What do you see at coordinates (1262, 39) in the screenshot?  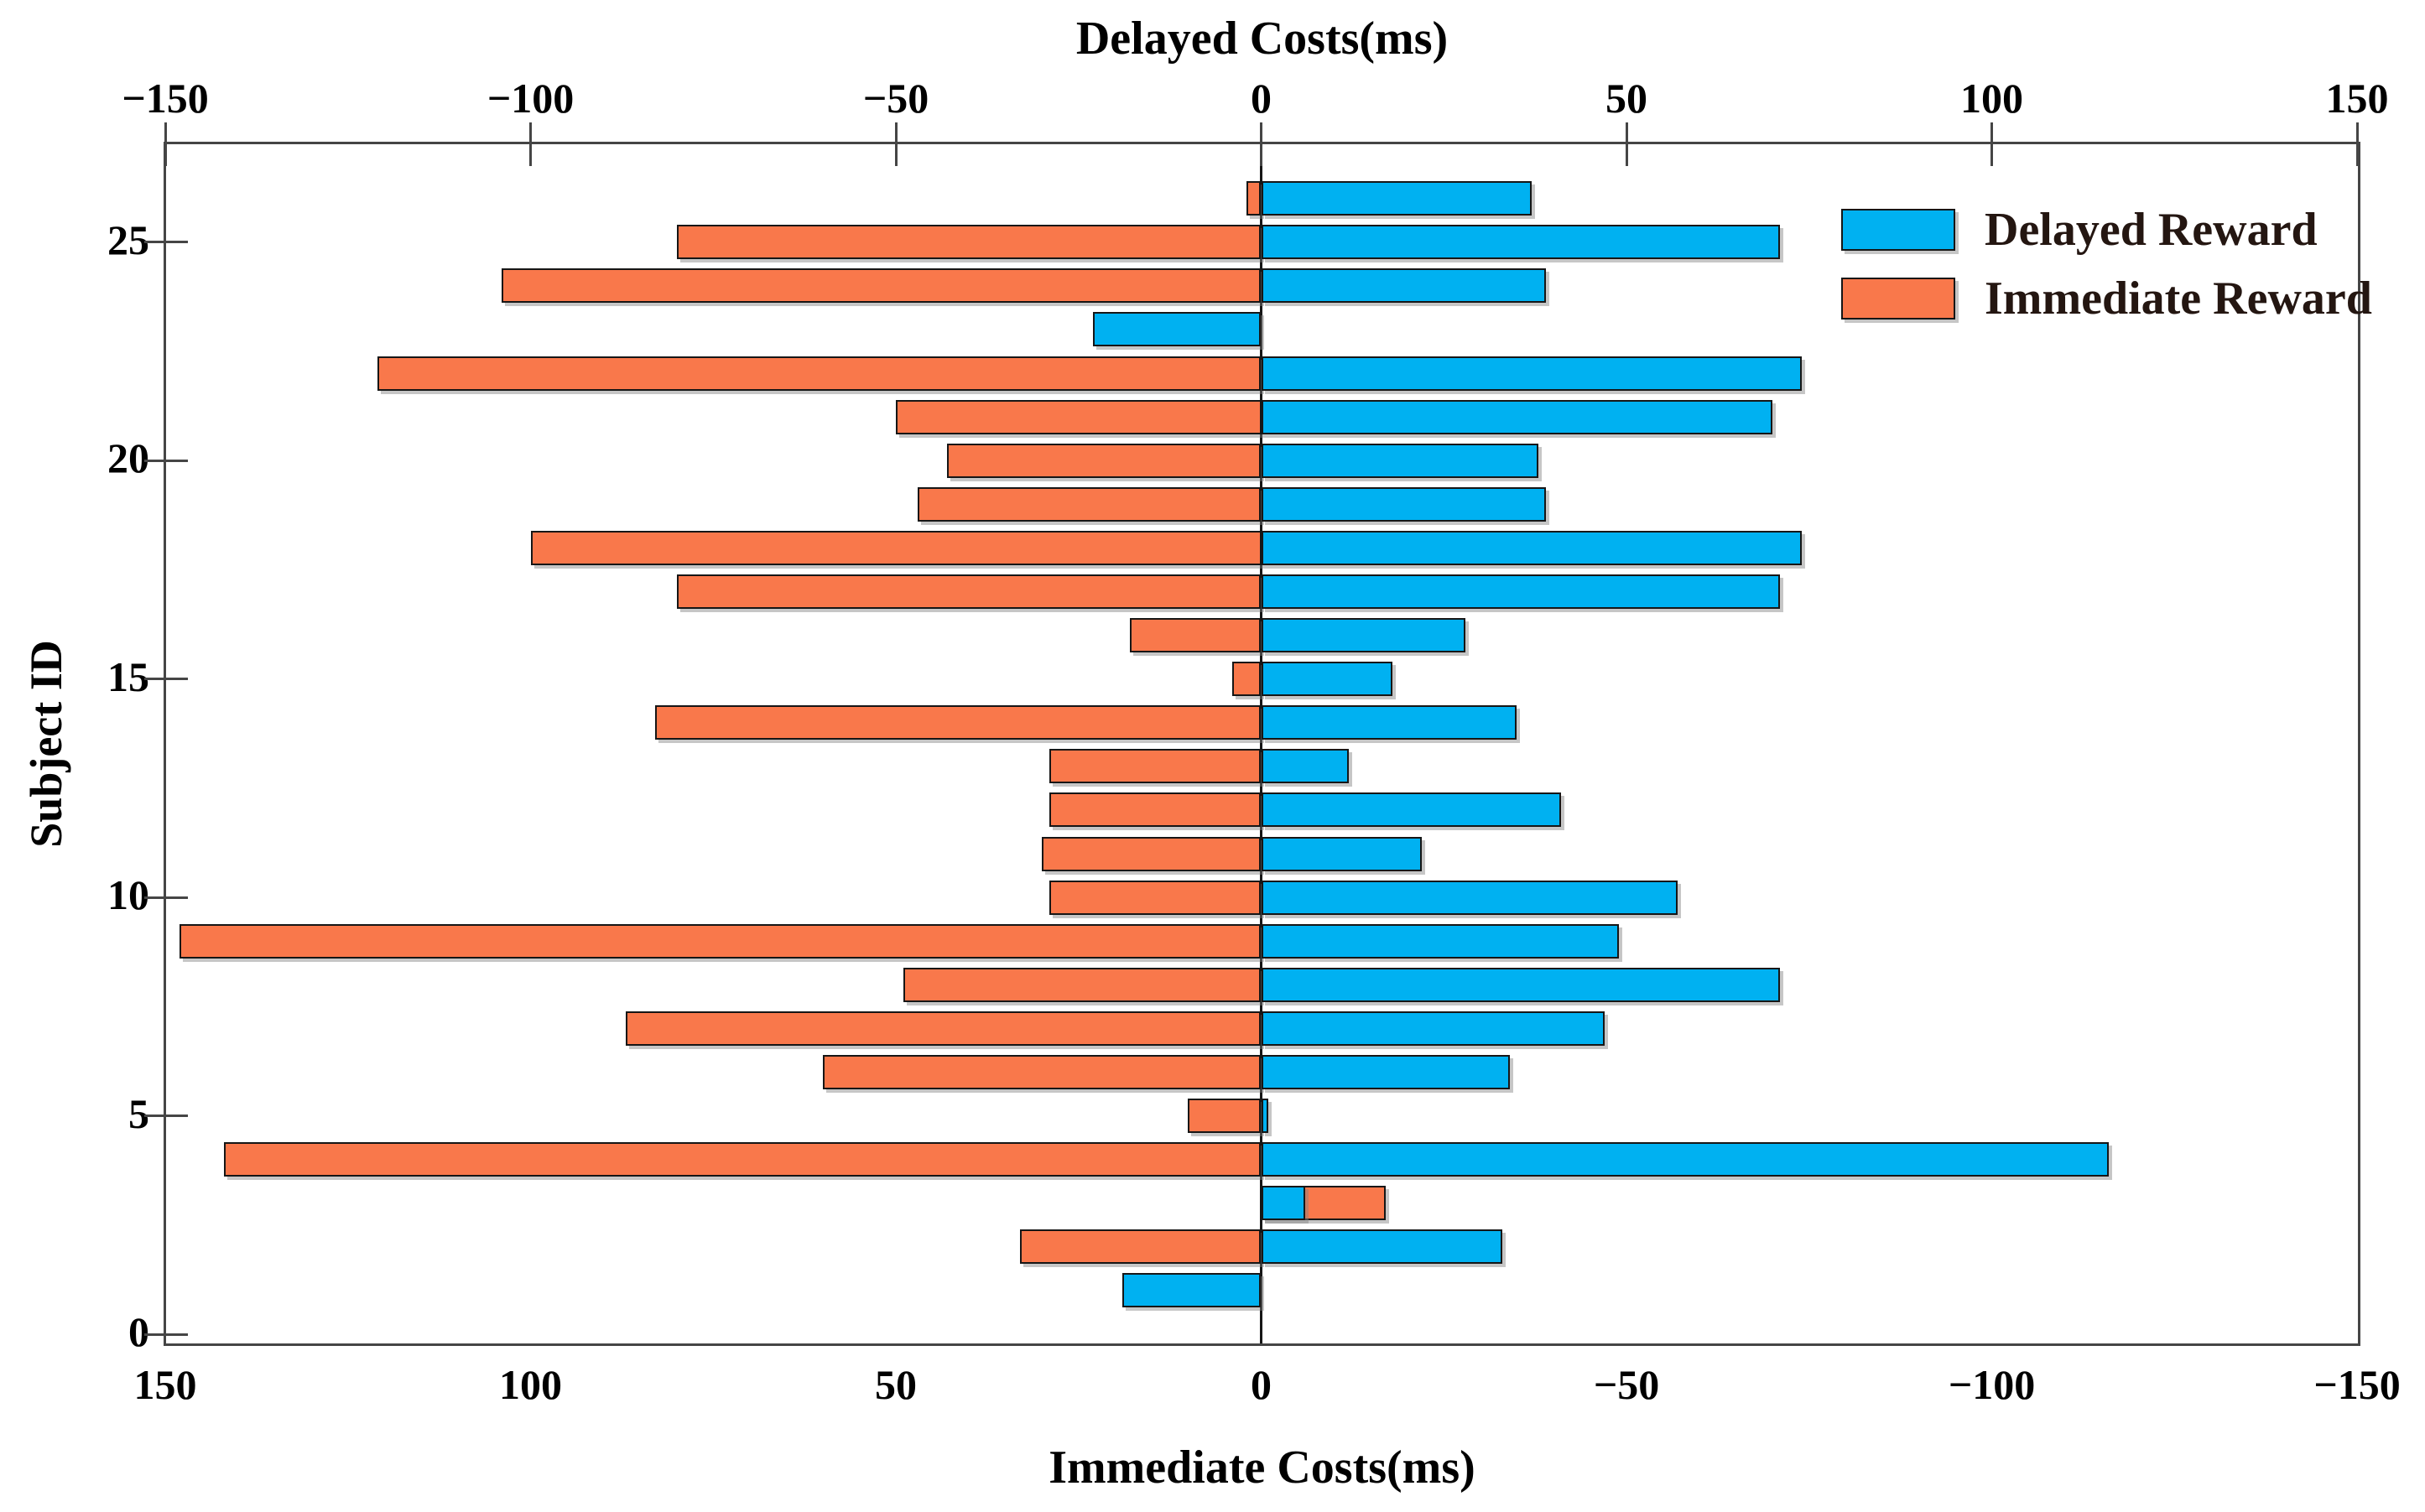 I see `top-axis-title: Delayed Costs(ms)` at bounding box center [1262, 39].